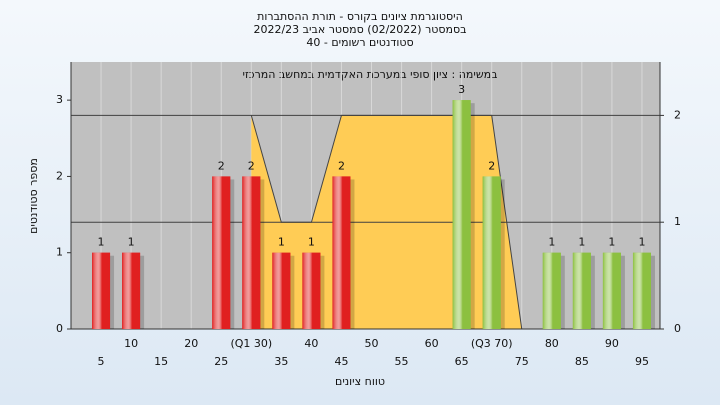 Image resolution: width=720 pixels, height=409 pixels. I want to click on y-tick-label: 3, so click(59, 99).